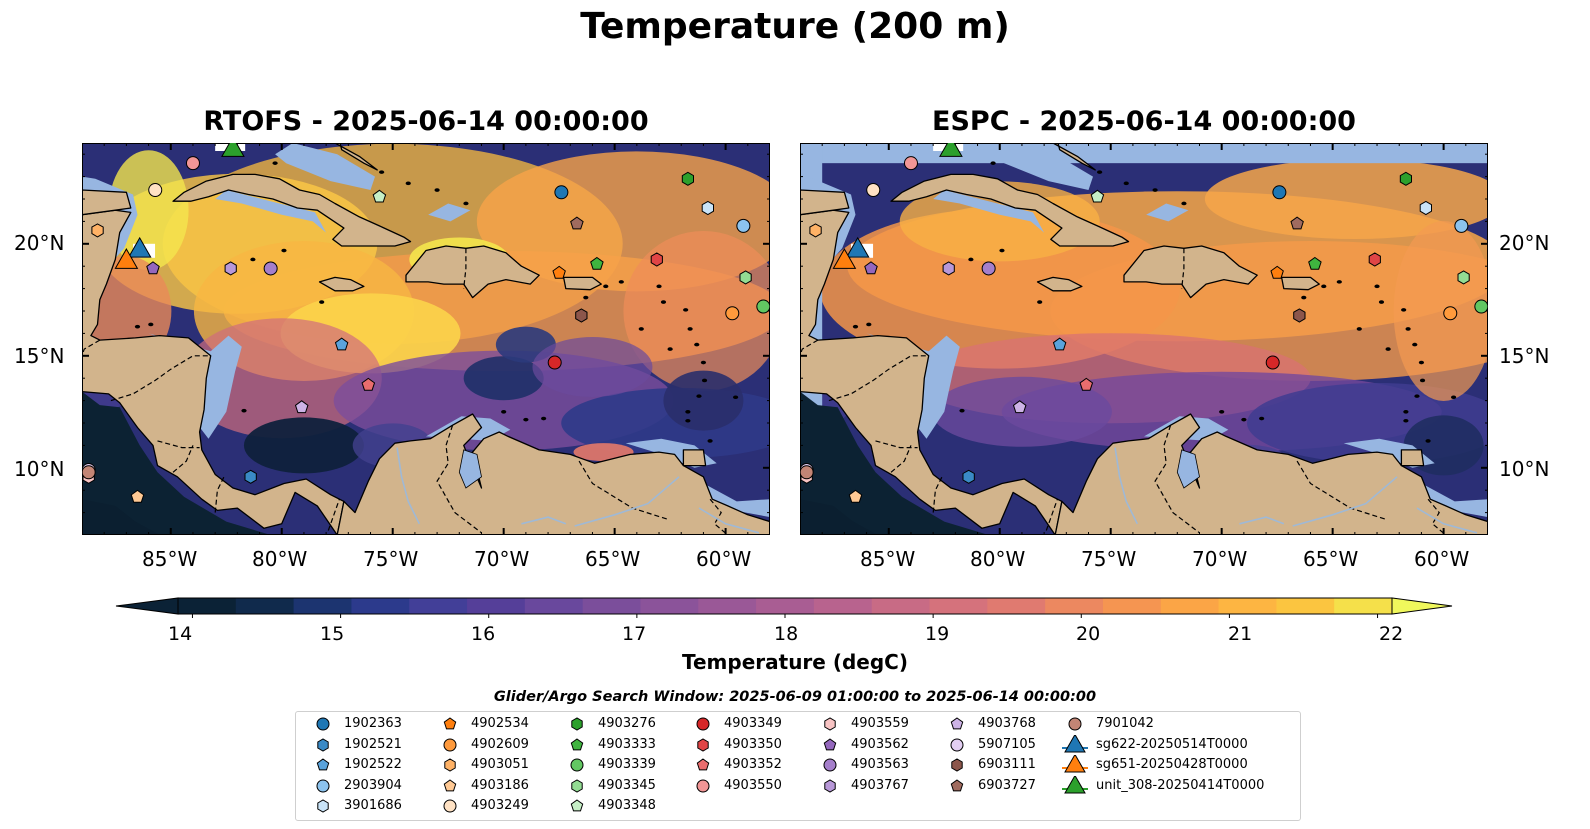 The image size is (1590, 829). Describe the element at coordinates (1144, 153) in the screenshot. I see `no-data-band` at that location.